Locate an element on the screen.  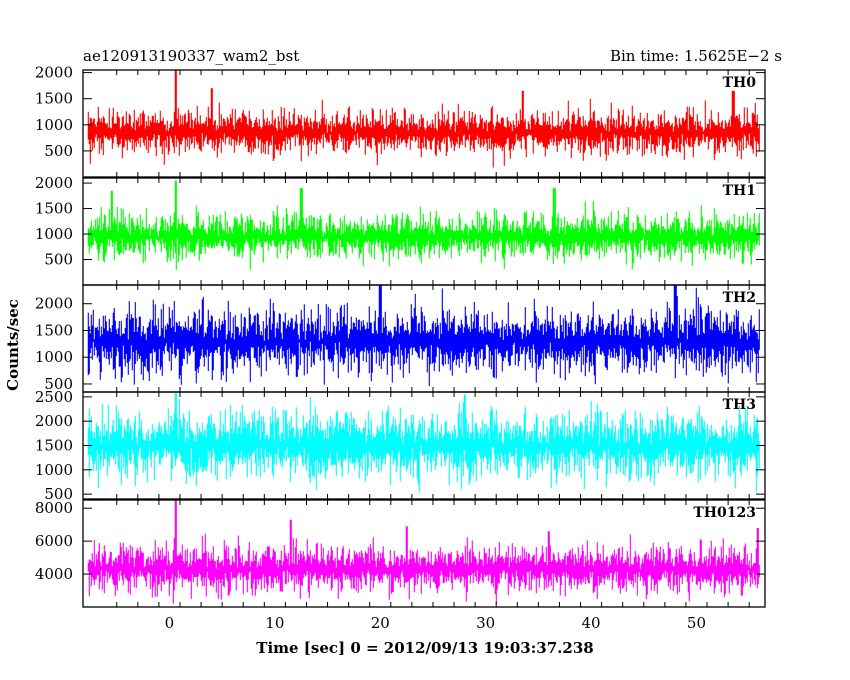
y-tick-label: 6000 is located at coordinates (54, 541).